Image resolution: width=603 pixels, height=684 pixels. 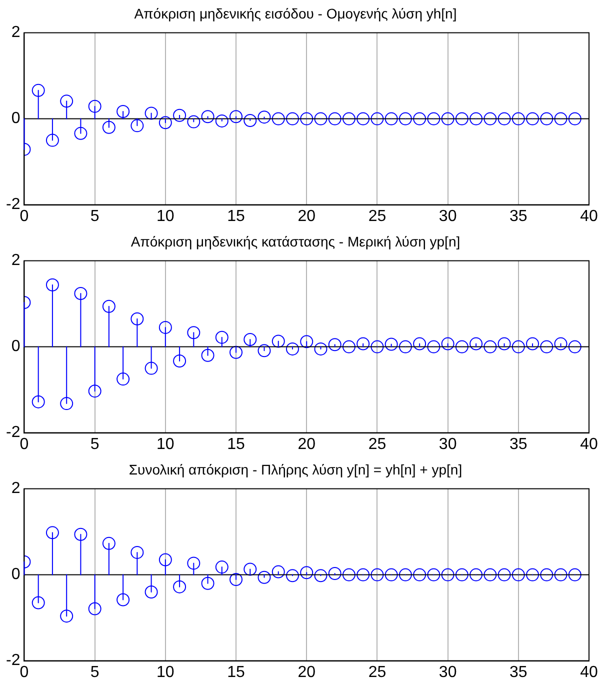 I want to click on x-tick-label: 25, so click(x=377, y=216).